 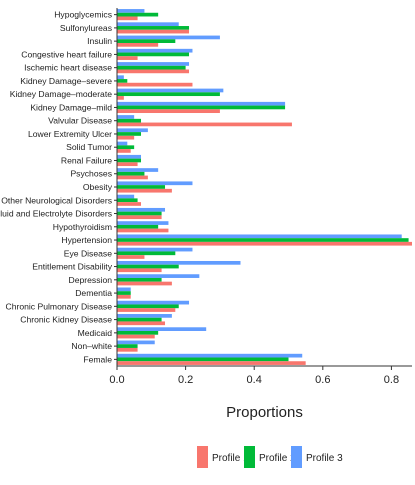 I want to click on category-label: Valvular Disease, so click(x=80, y=121).